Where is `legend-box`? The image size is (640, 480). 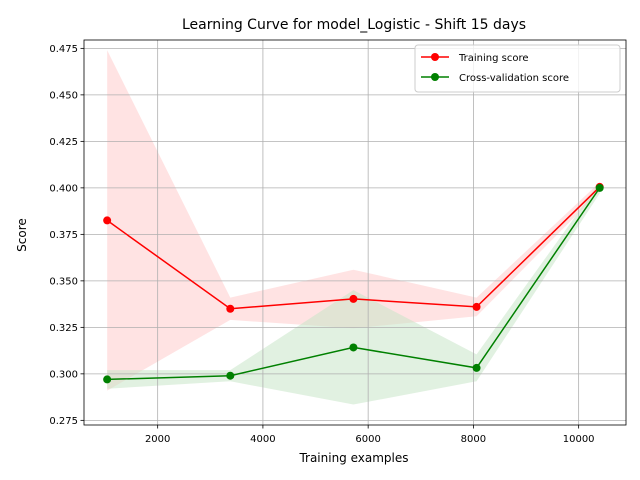 legend-box is located at coordinates (517, 68).